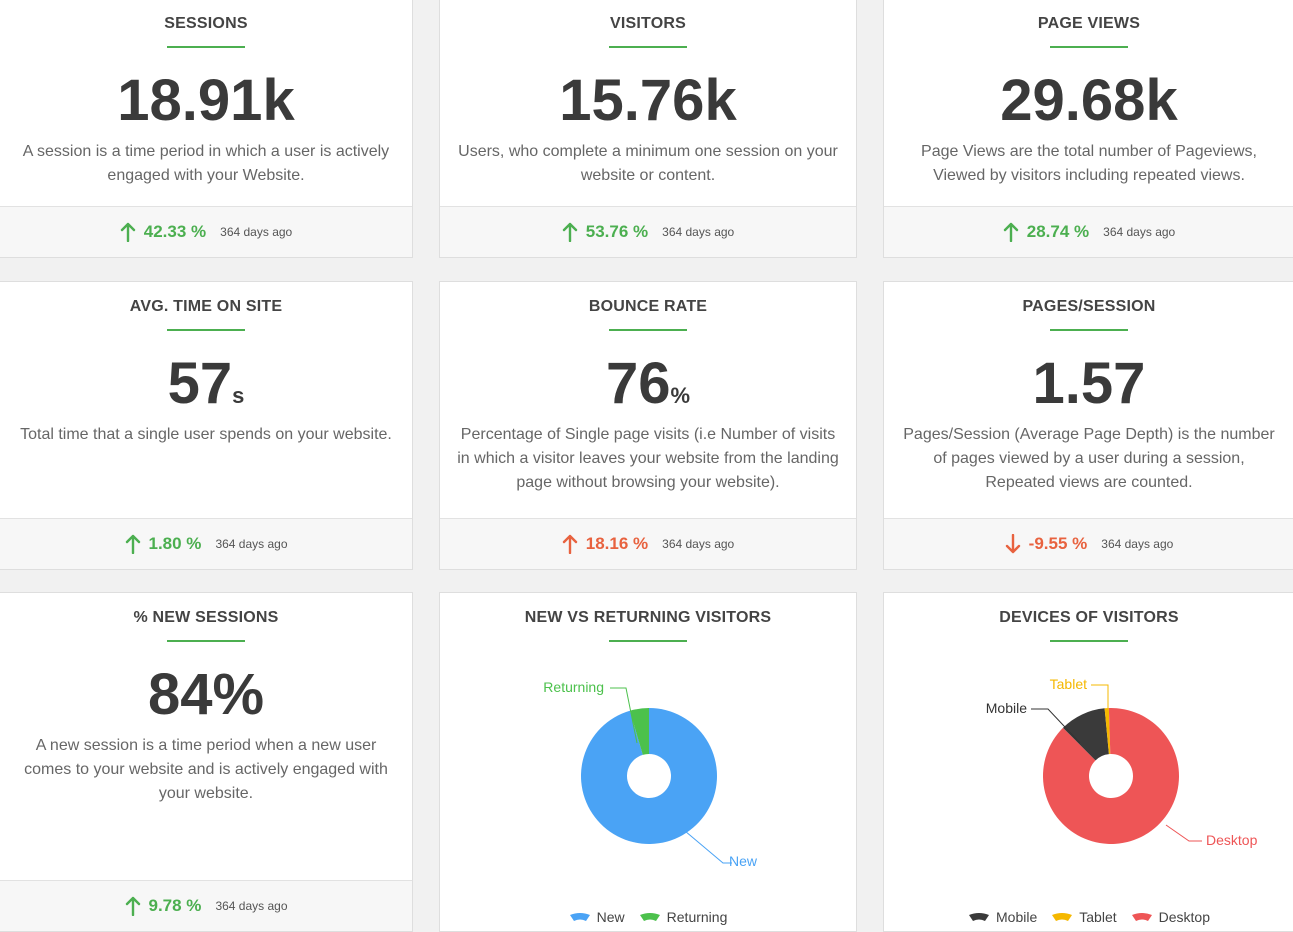 The width and height of the screenshot is (1293, 932). Describe the element at coordinates (1088, 390) in the screenshot. I see `metric-value: 1.57` at that location.